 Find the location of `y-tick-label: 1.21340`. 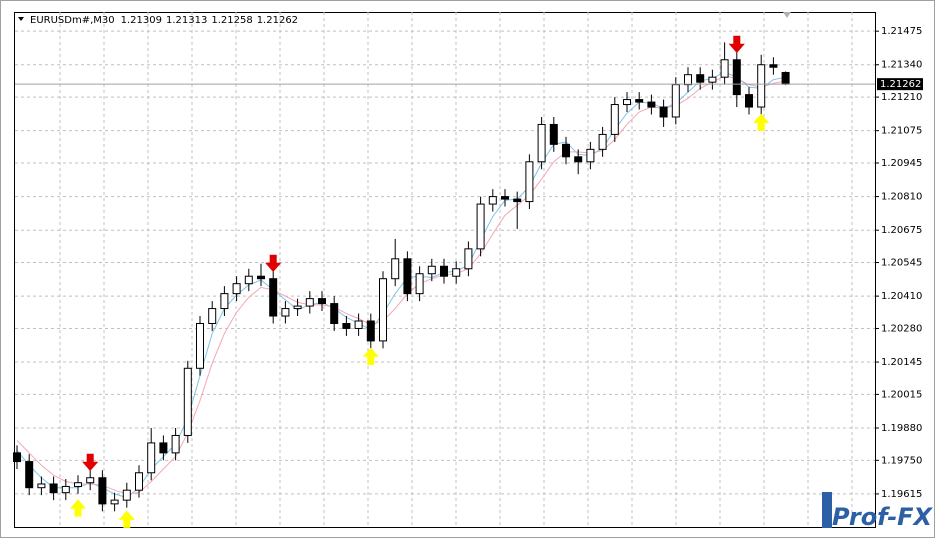

y-tick-label: 1.21340 is located at coordinates (901, 65).